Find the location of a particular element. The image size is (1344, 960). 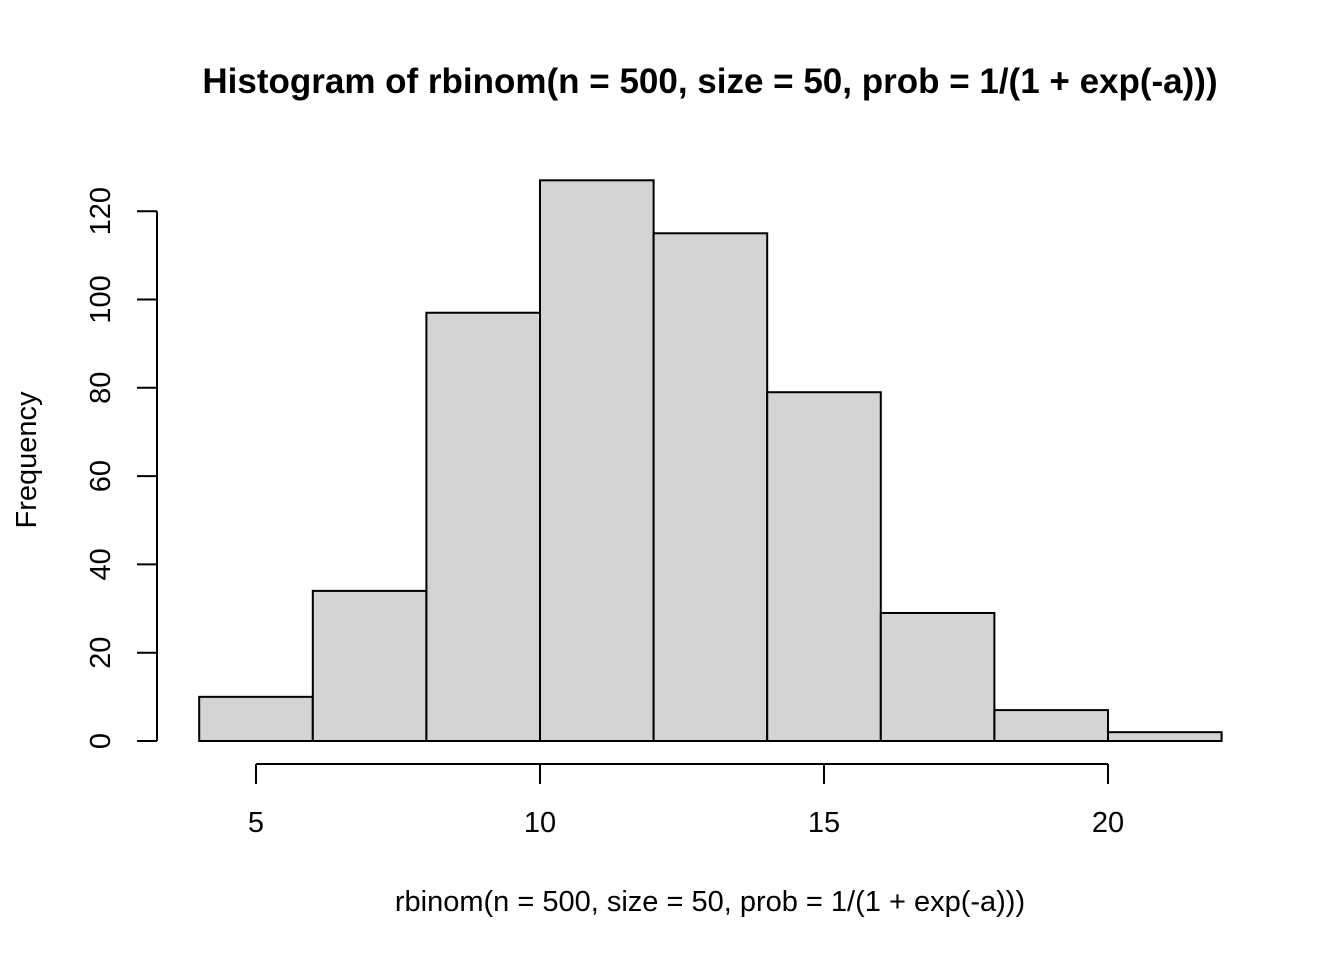

y-axis-label: Frequency is located at coordinates (27, 460).